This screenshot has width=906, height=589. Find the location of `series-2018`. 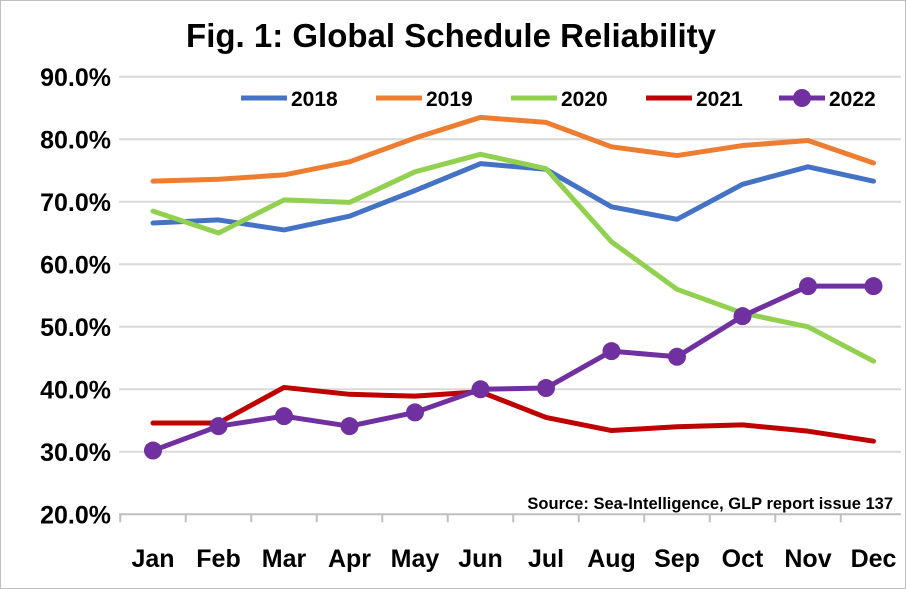

series-2018 is located at coordinates (513, 197).